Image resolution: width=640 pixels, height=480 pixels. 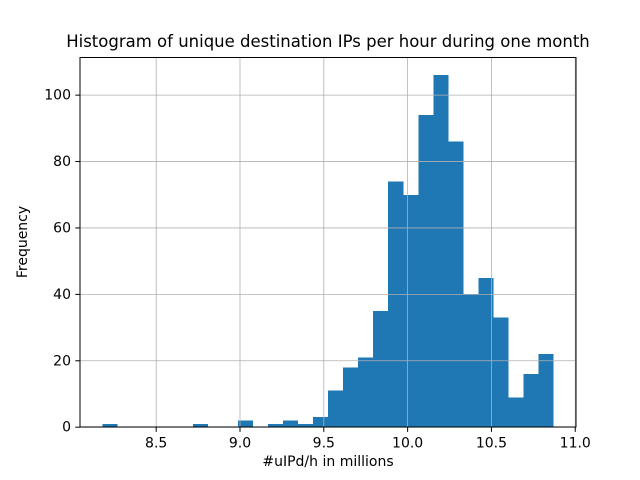 I want to click on y-tick-label: 100, so click(x=57, y=96).